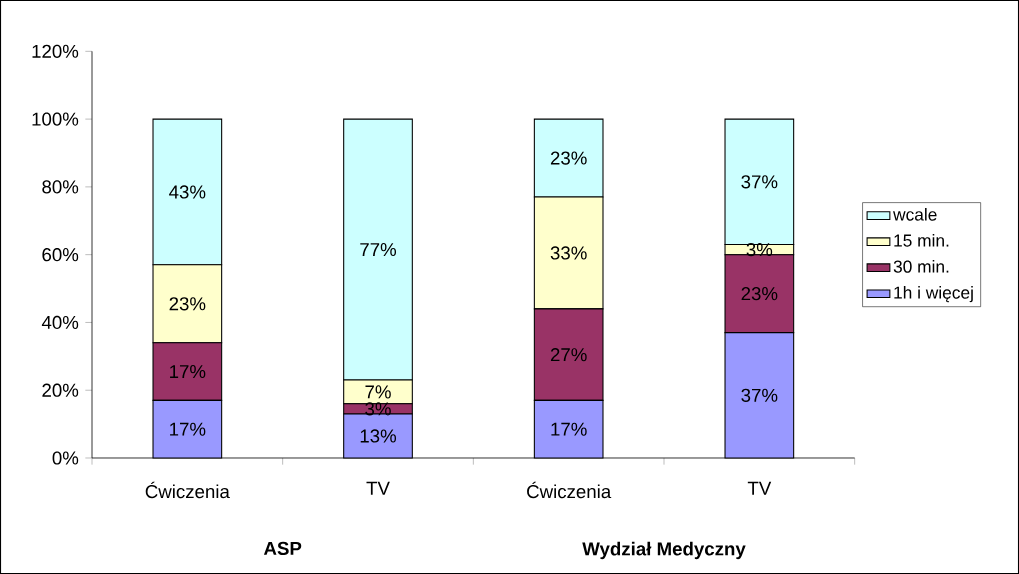  What do you see at coordinates (378, 436) in the screenshot?
I see `data-label: 13%` at bounding box center [378, 436].